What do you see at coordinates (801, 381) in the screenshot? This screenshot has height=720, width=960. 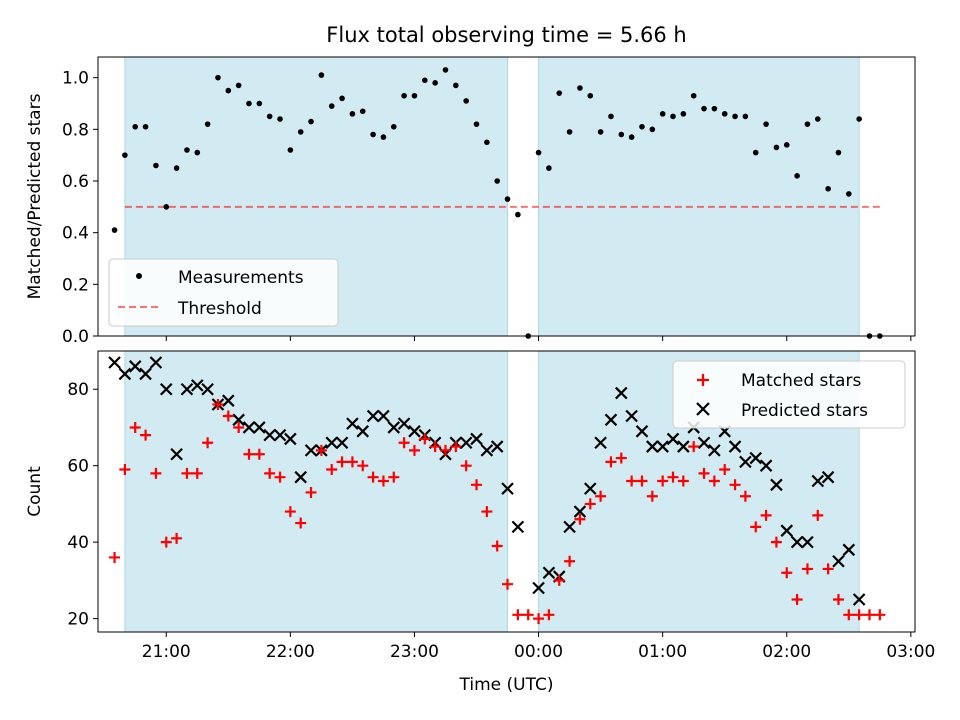 I see `legend-matched-label: Matched stars` at bounding box center [801, 381].